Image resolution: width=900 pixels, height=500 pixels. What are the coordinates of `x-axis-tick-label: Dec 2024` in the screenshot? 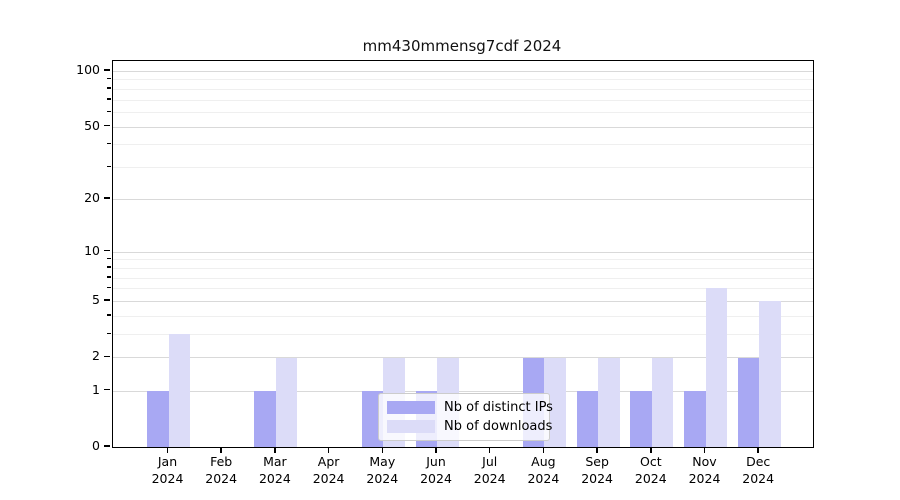 It's located at (758, 470).